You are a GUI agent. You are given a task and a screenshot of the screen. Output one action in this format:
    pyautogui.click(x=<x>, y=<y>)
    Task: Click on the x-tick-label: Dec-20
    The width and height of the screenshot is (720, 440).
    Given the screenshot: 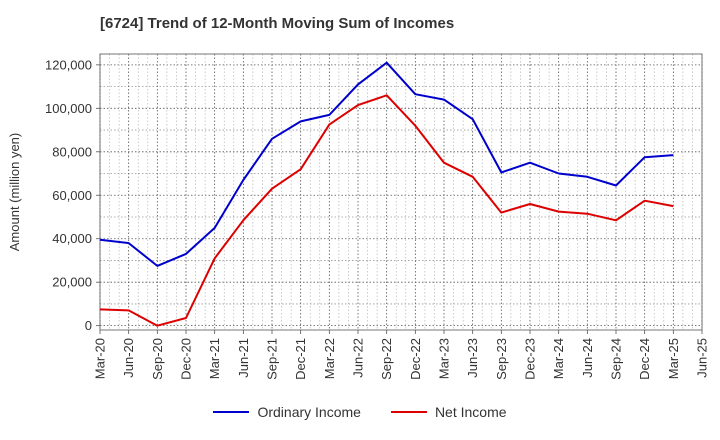 What is the action you would take?
    pyautogui.click(x=186, y=359)
    